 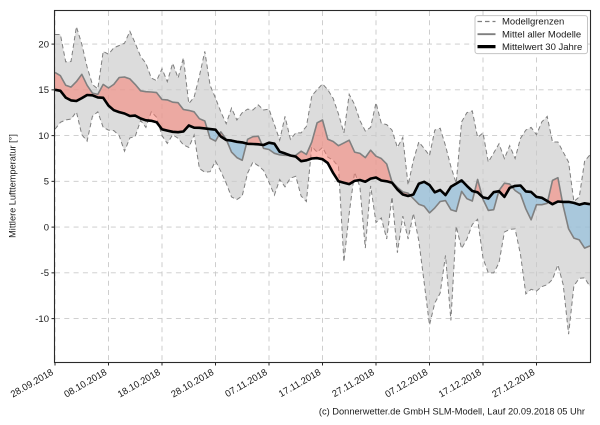 I want to click on svg-text: 5, so click(x=46, y=182).